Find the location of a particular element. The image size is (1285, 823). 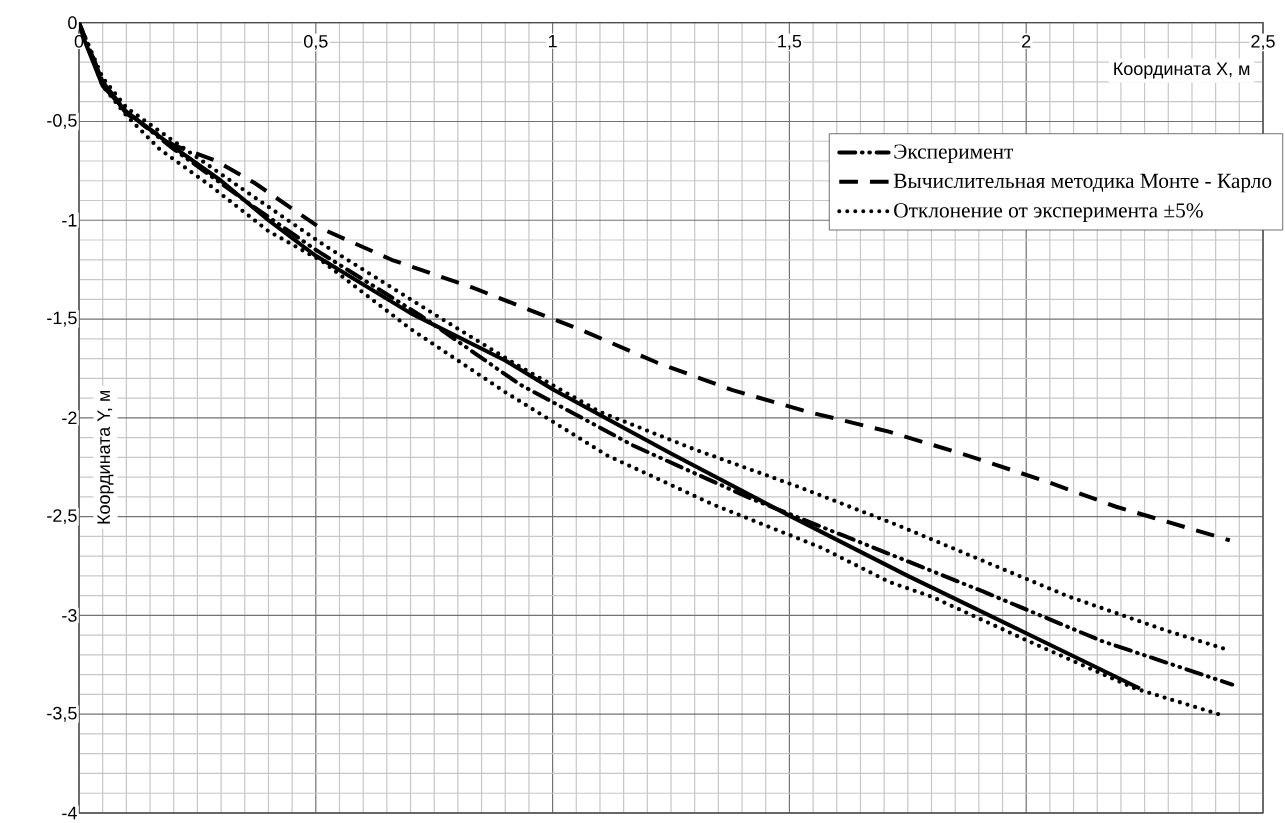

y-tick-label: 0 is located at coordinates (72, 23).